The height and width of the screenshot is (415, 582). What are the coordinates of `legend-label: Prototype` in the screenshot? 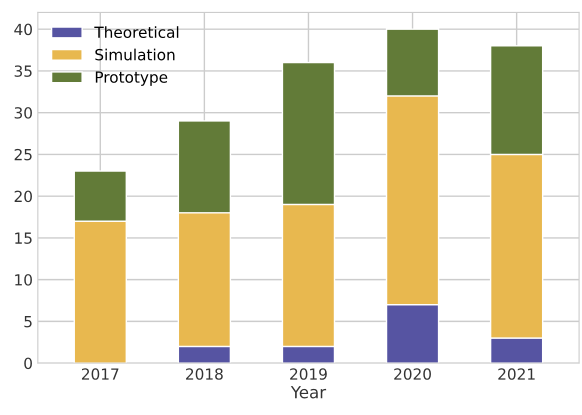 It's located at (132, 79).